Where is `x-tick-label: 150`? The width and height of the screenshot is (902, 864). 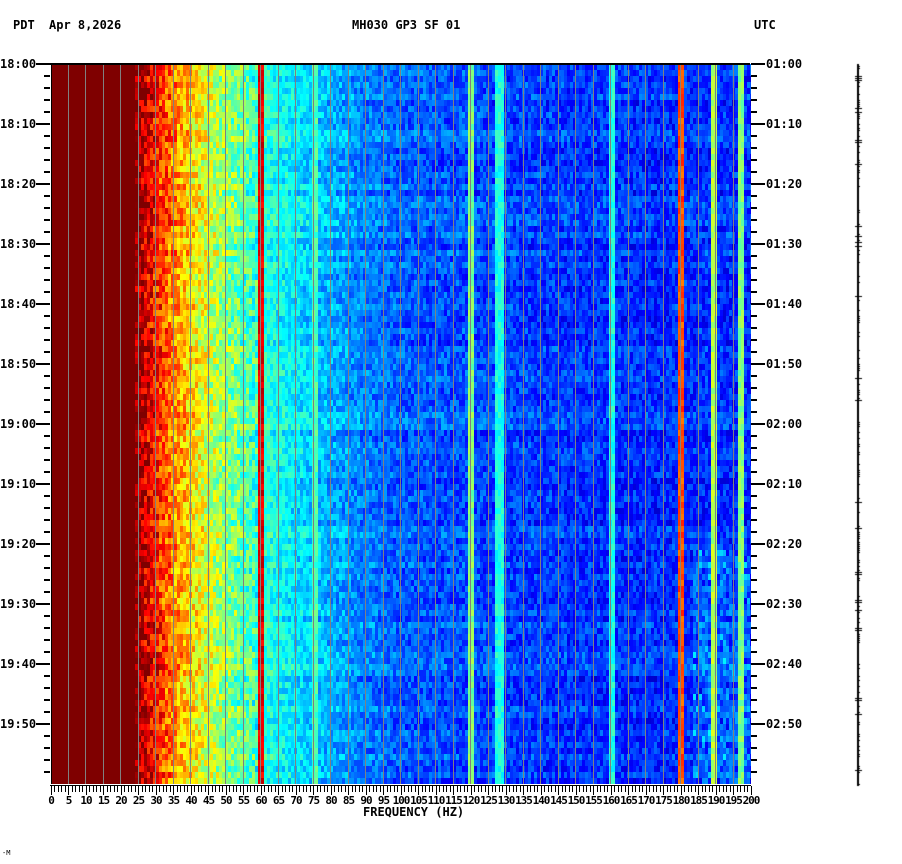 x-tick-label: 150 is located at coordinates (576, 800).